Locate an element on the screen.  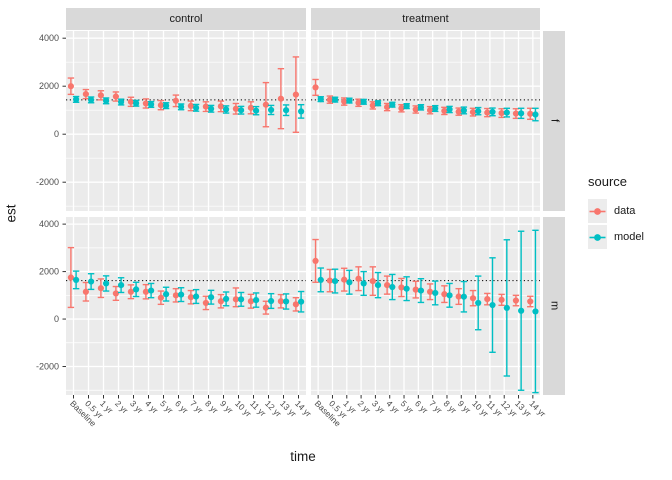
svg-text: 11 yr is located at coordinates (258, 408).